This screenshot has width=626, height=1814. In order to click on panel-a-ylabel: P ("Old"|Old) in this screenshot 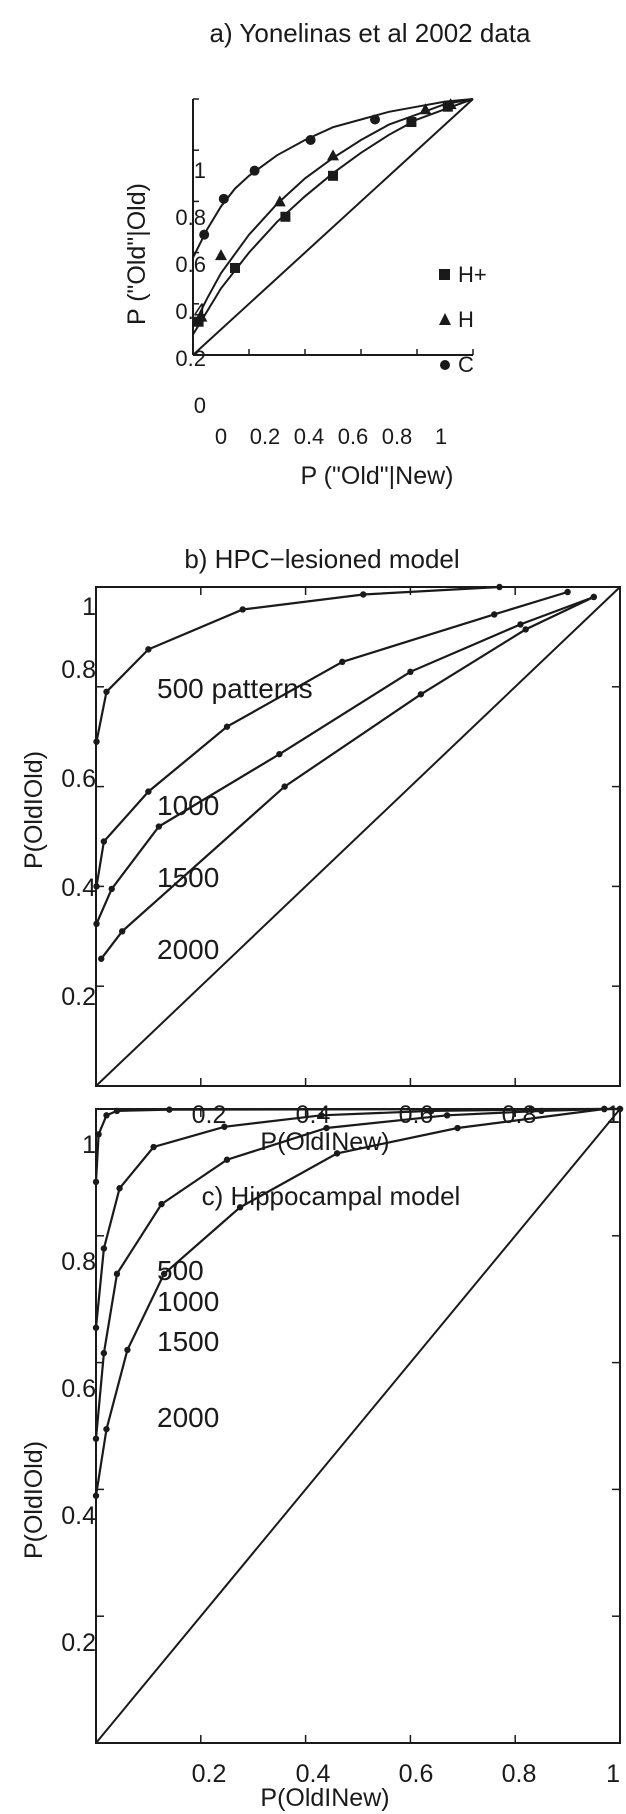, I will do `click(137, 254)`.